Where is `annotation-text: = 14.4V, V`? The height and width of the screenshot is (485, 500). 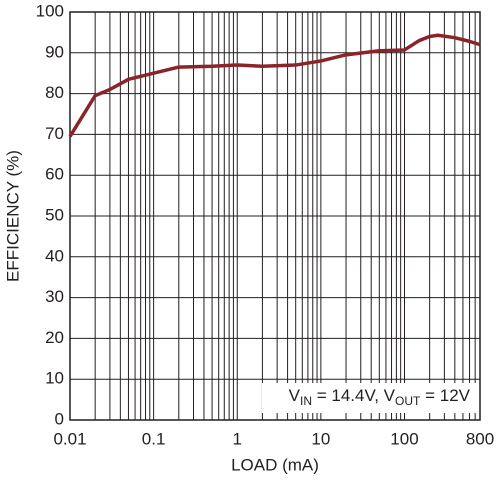 annotation-text: = 14.4V, V is located at coordinates (354, 395).